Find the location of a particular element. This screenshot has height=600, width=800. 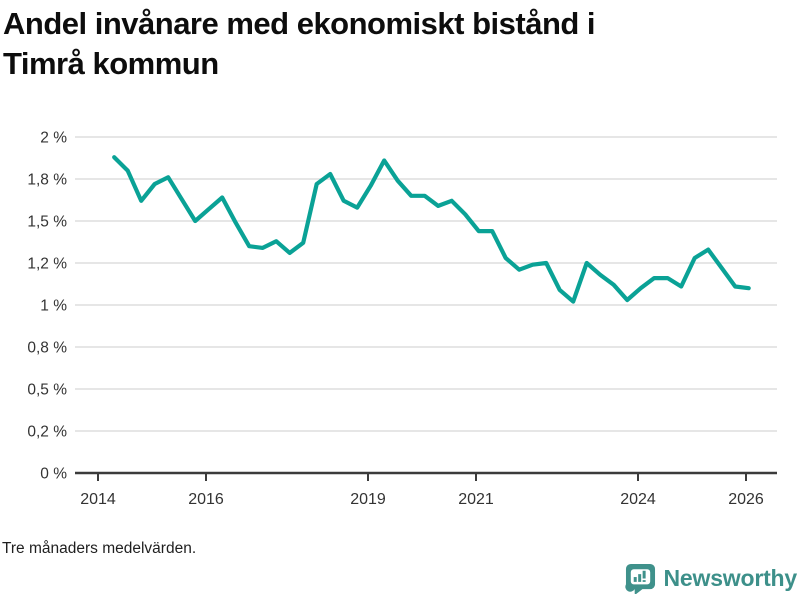

page-title-line-1: Andel invånare med ekonomiskt bistånd i is located at coordinates (299, 23).